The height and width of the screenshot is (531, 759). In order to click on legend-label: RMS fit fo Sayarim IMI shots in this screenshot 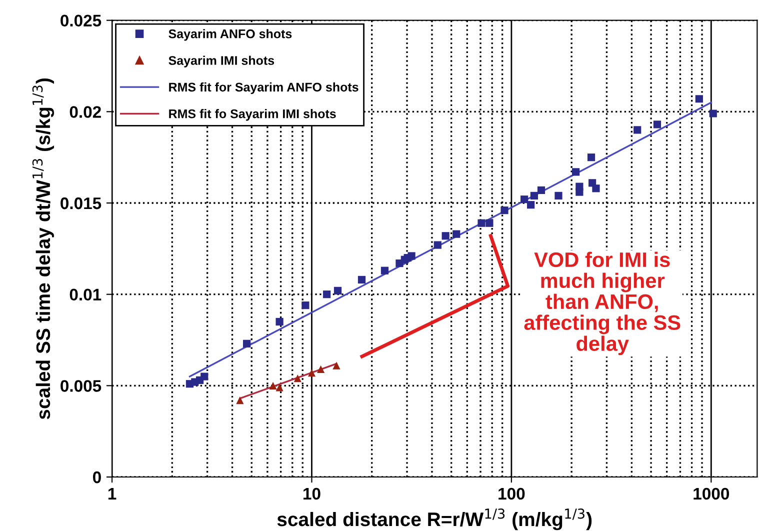, I will do `click(252, 115)`.